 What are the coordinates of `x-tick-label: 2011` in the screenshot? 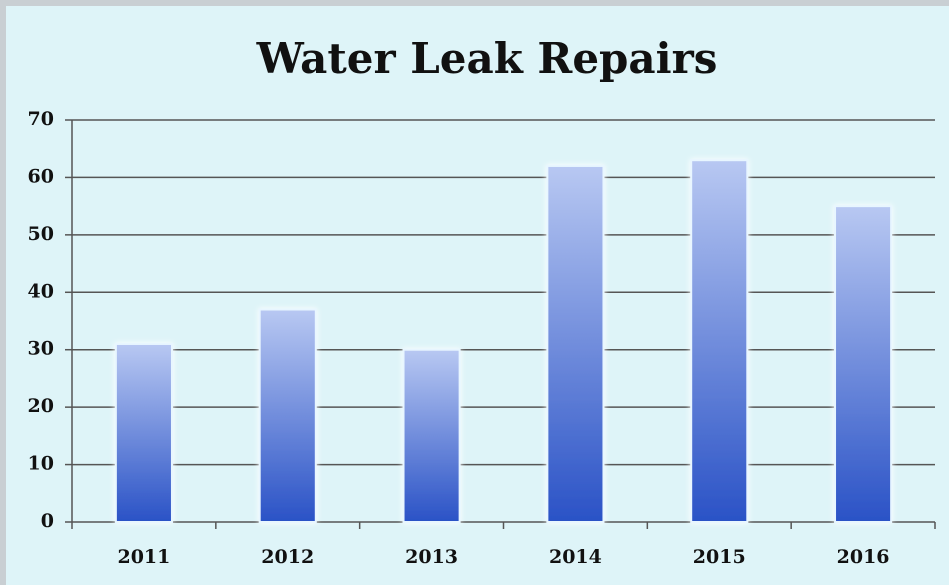 It's located at (143, 557).